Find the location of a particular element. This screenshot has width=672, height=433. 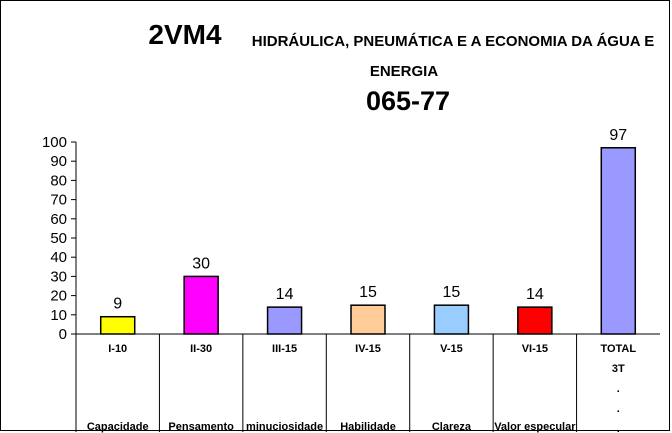

category-label: IV-15 is located at coordinates (368, 349).